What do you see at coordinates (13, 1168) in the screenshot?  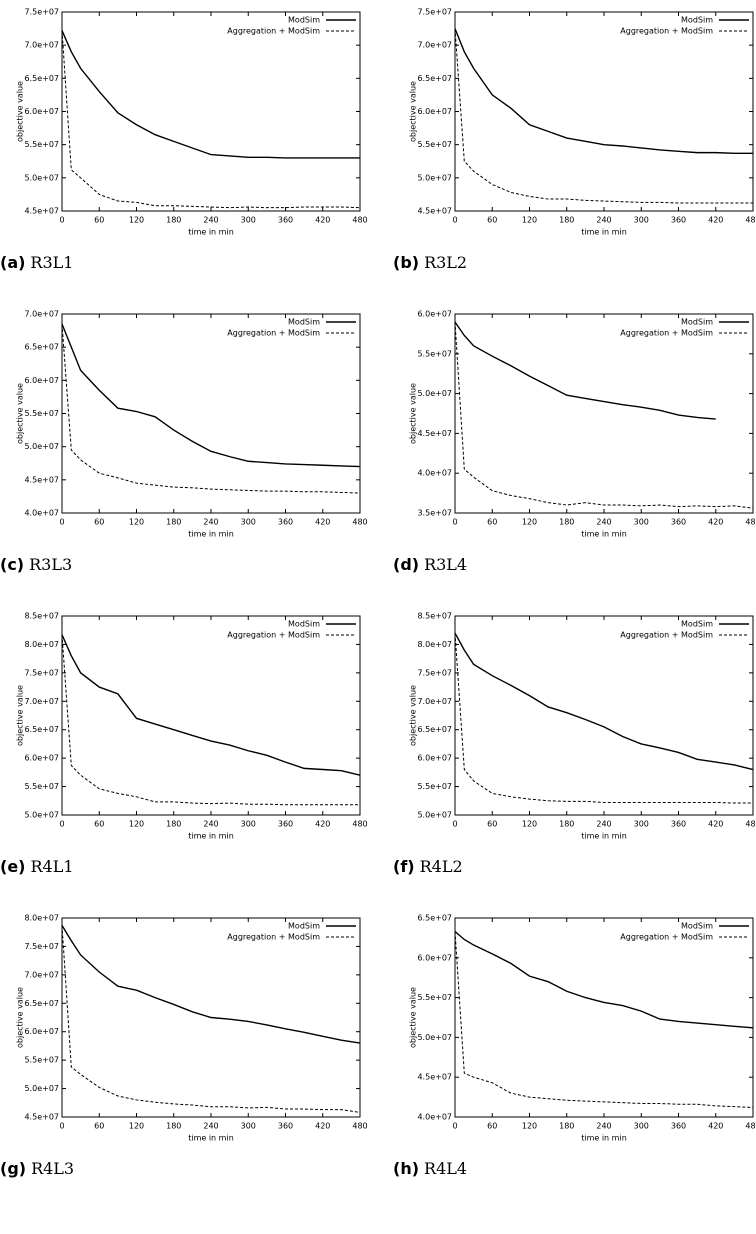 I see `caption-label: (g)` at bounding box center [13, 1168].